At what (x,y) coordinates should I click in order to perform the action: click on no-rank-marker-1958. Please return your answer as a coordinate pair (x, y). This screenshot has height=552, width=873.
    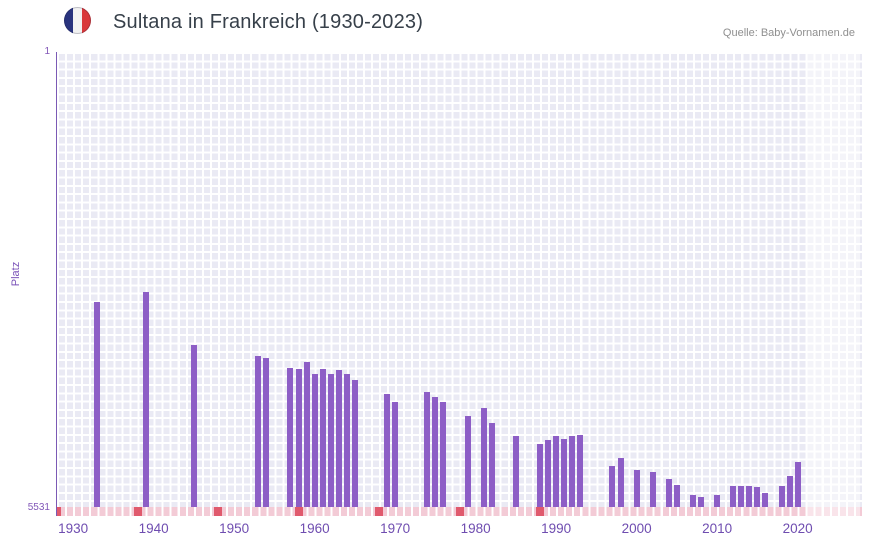
    Looking at the image, I should click on (298, 511).